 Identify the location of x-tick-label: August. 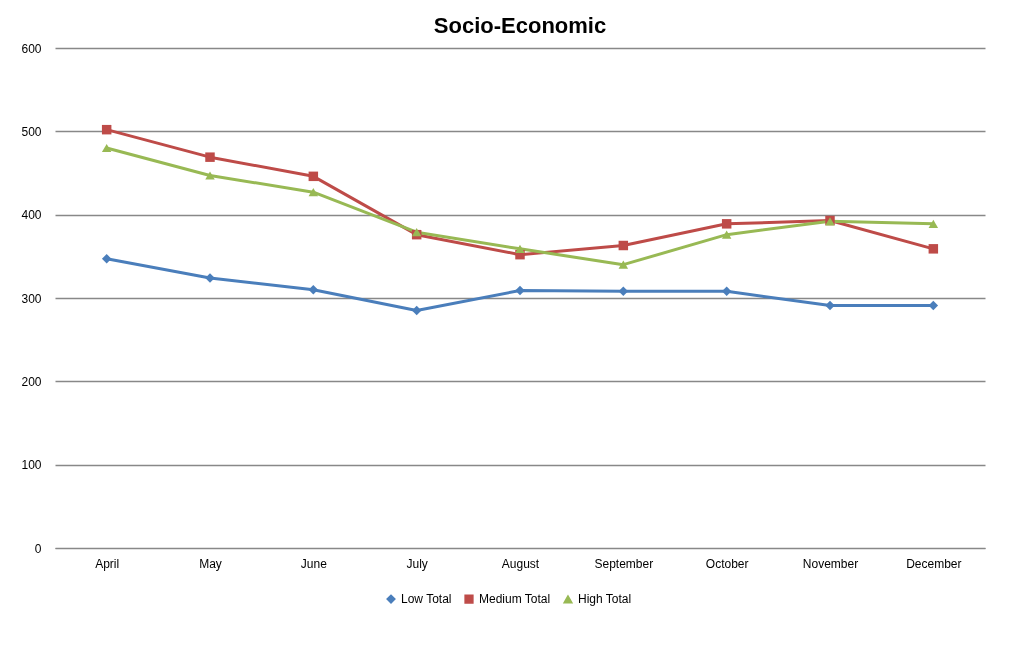
(520, 563).